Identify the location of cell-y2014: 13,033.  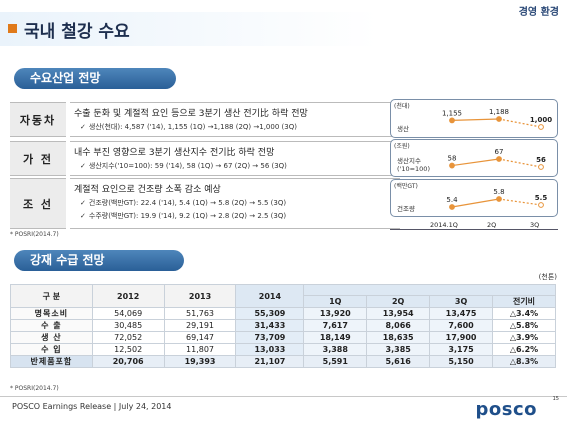
(270, 349).